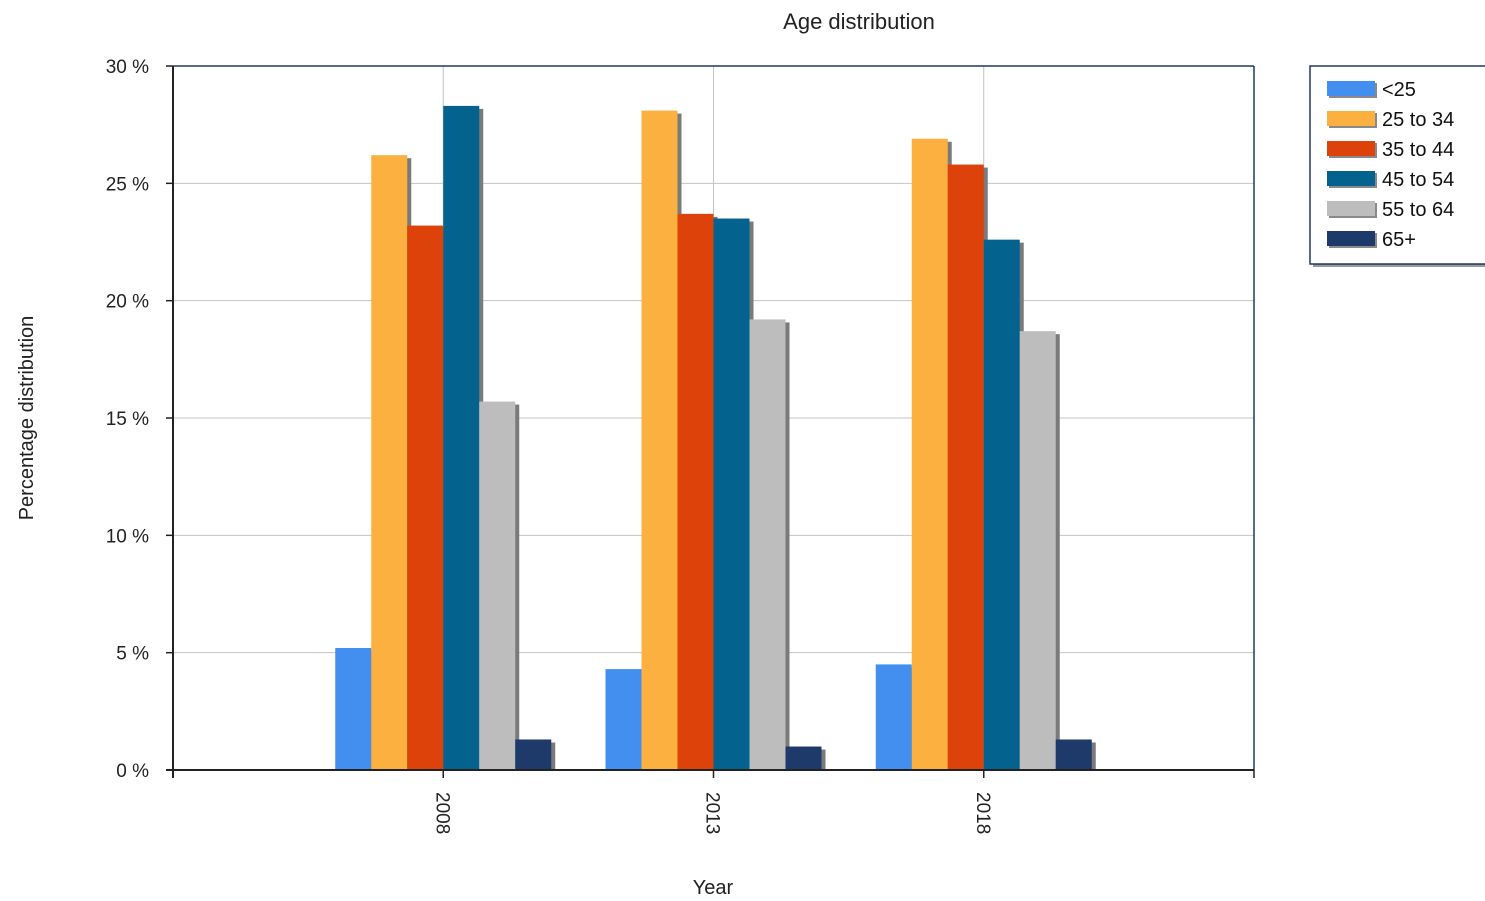 Image resolution: width=1485 pixels, height=901 pixels. I want to click on legend: <25 25 to 34 35 to 44 45 to 54 55 to 64 65+, so click(1397, 166).